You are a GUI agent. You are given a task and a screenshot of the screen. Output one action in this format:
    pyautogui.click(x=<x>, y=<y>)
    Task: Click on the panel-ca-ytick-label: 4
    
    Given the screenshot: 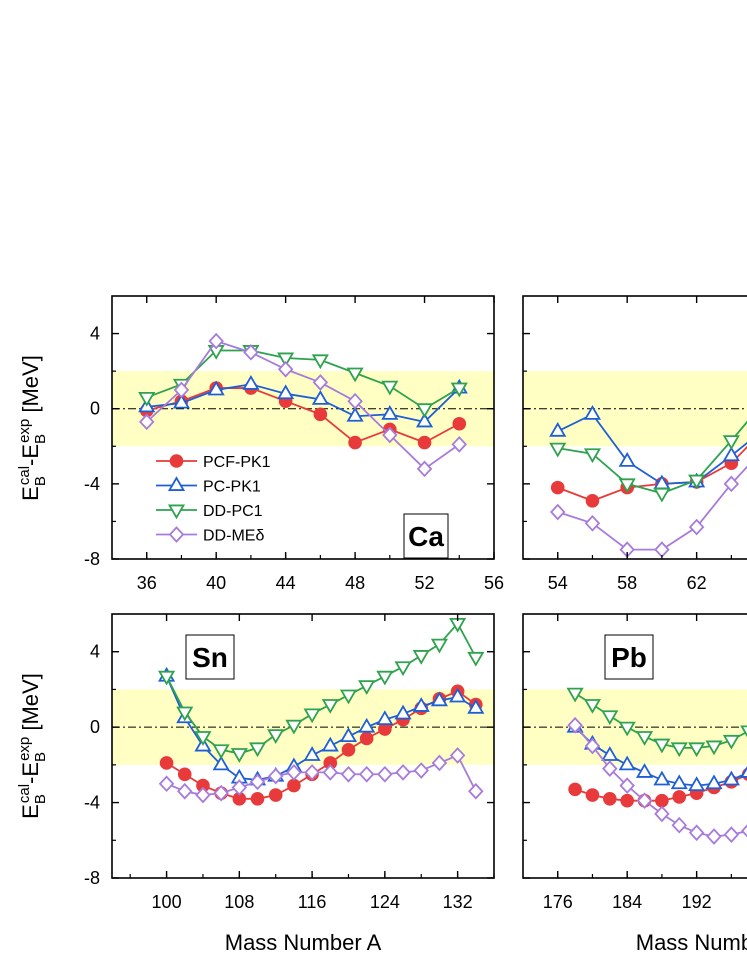 What is the action you would take?
    pyautogui.click(x=95, y=334)
    